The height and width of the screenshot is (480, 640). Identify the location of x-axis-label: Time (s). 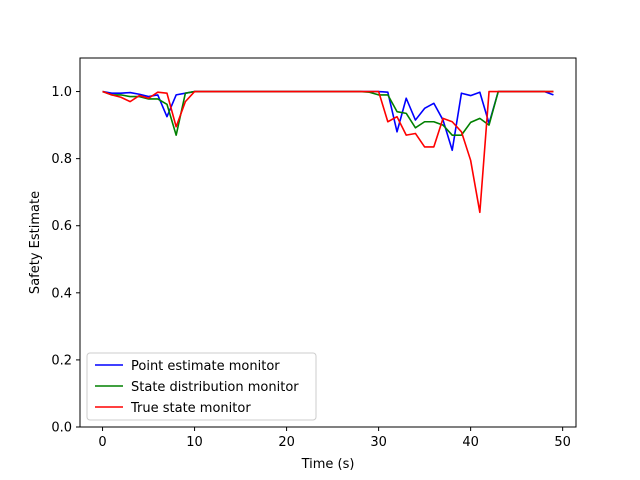
(328, 464).